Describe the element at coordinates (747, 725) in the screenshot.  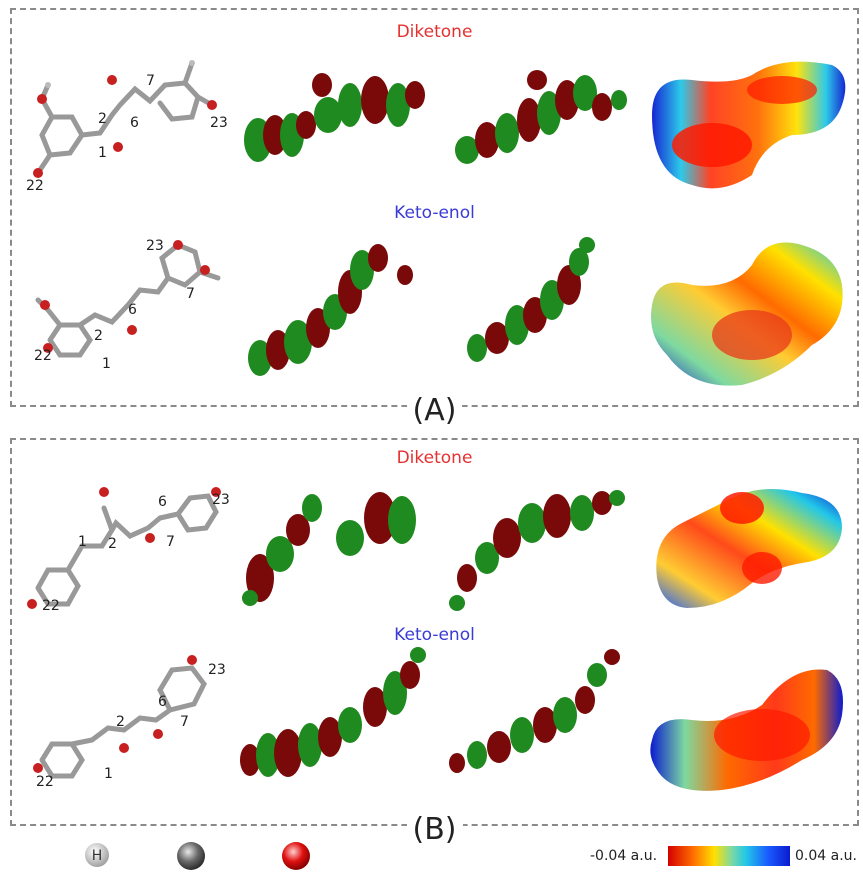
I see `mep-surface-b-ketoenol` at that location.